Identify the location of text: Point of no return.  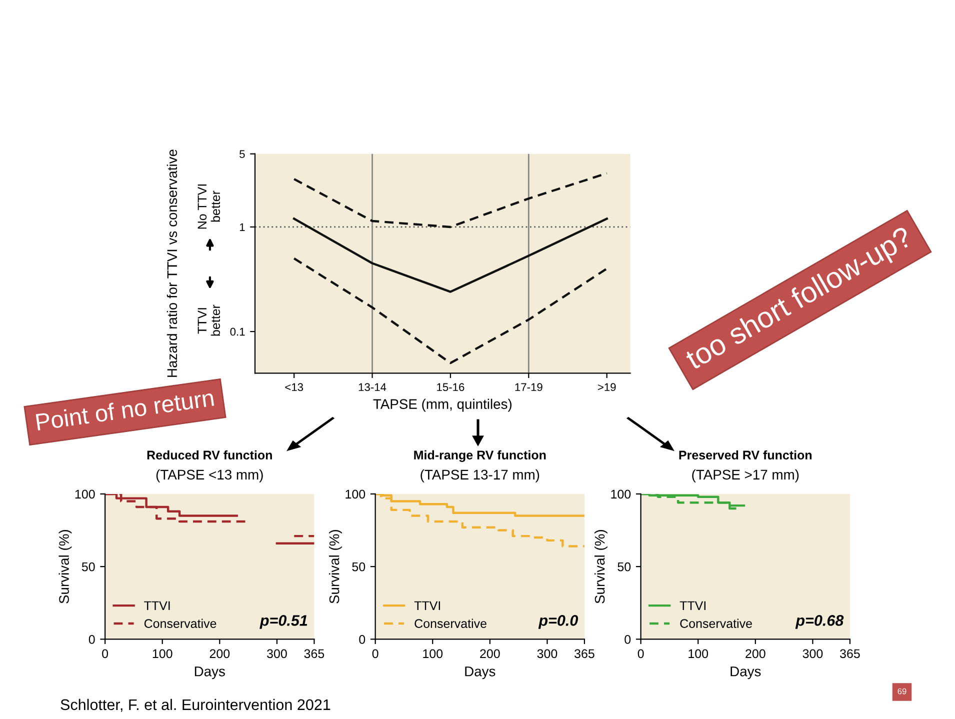
(125, 409).